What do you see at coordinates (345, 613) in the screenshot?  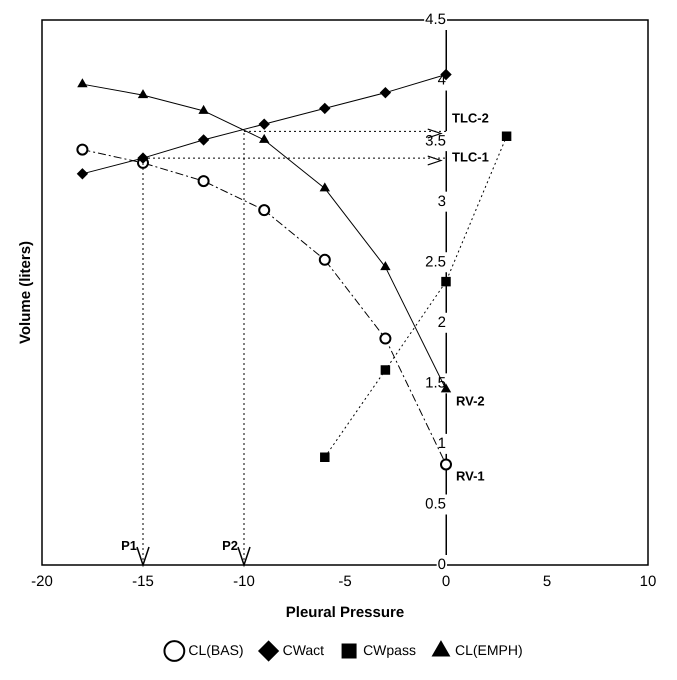 I see `x-axis-title: Pleural Pressure` at bounding box center [345, 613].